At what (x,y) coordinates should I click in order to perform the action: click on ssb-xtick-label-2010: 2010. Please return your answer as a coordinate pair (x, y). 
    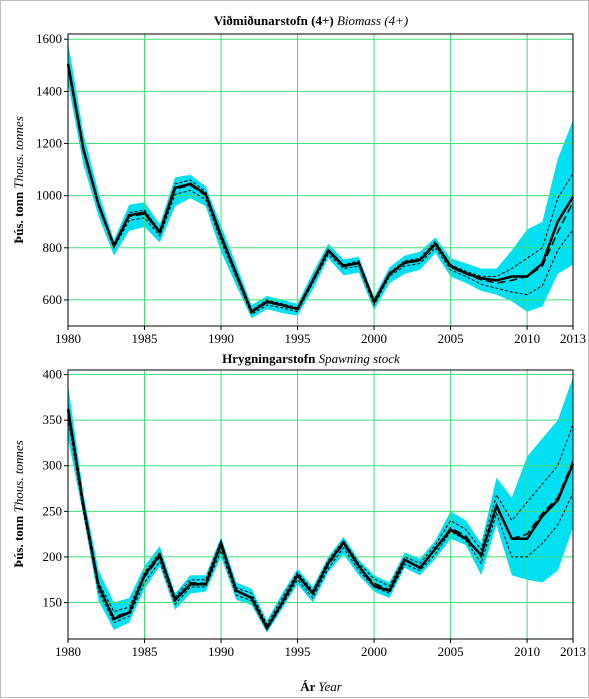
    Looking at the image, I should click on (527, 651).